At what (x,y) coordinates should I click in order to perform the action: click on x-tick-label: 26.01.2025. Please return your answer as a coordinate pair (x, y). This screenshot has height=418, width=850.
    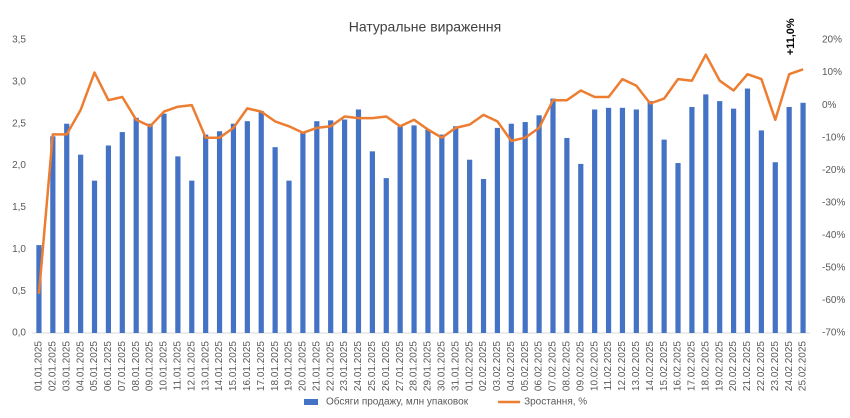
    Looking at the image, I should click on (386, 366).